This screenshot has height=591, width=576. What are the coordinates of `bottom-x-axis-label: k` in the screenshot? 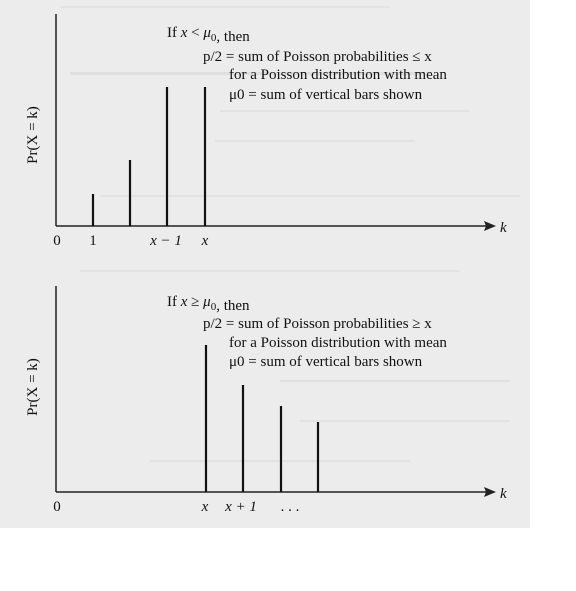 It's located at (503, 494).